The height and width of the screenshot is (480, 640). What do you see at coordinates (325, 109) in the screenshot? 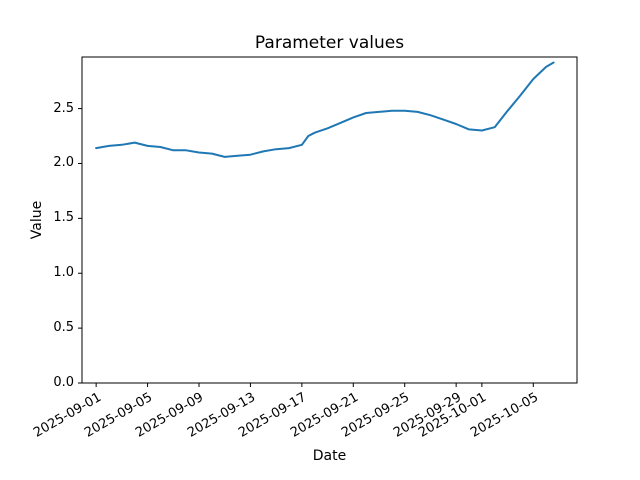
I see `series-line` at bounding box center [325, 109].